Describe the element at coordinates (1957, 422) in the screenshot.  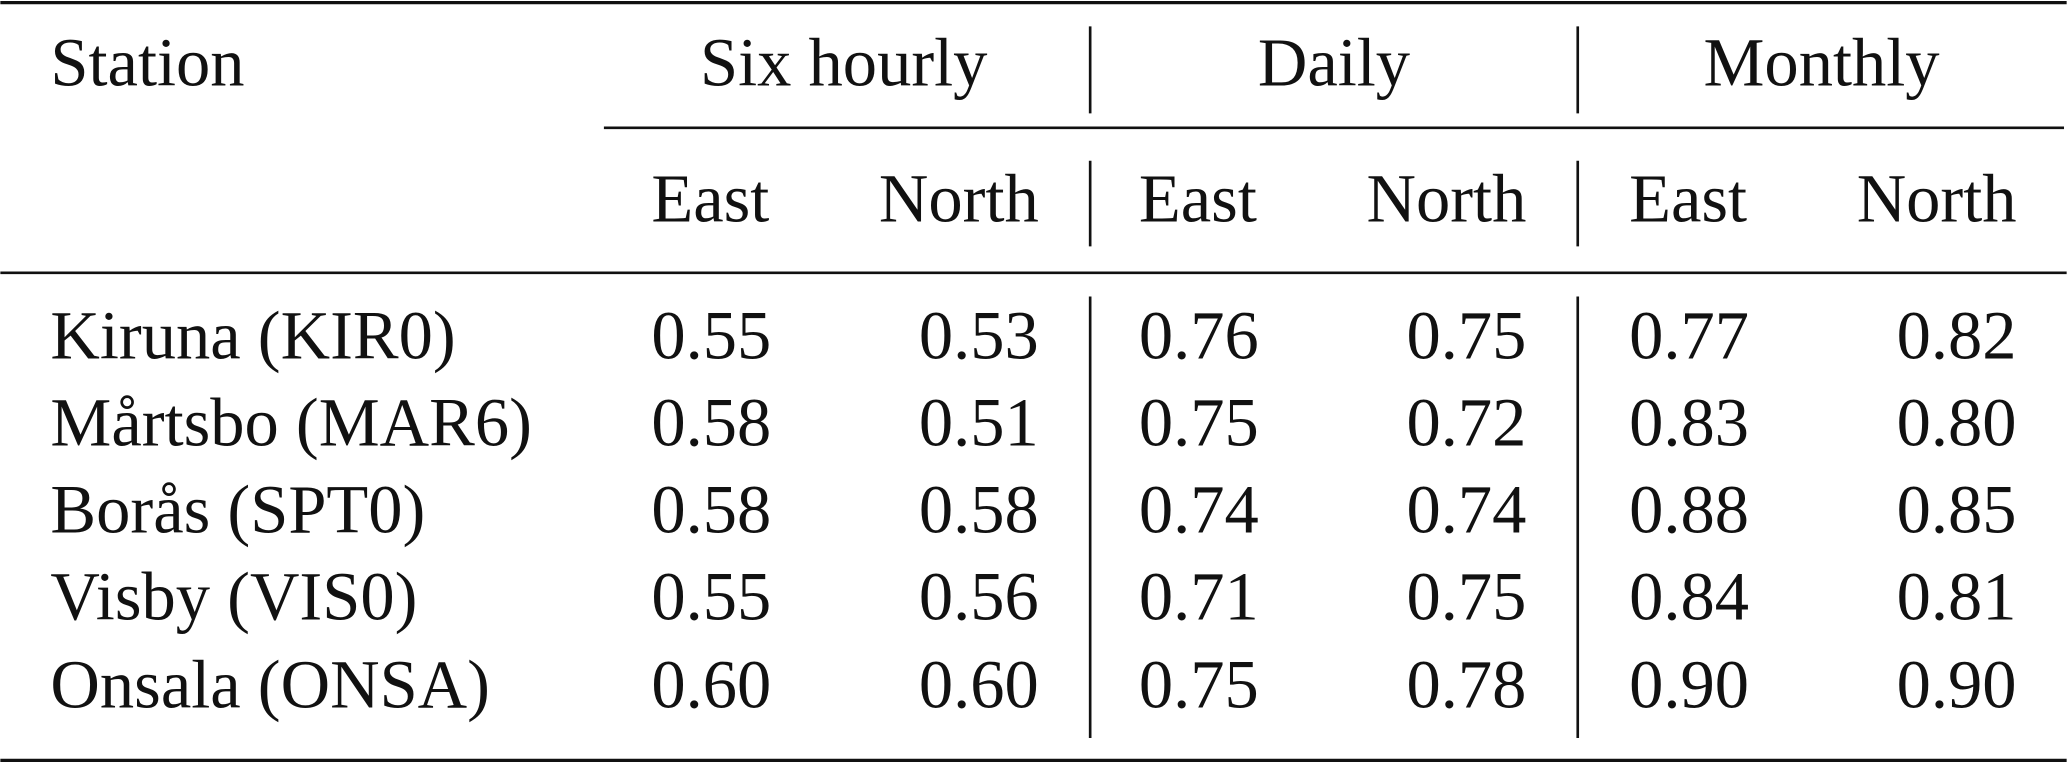
I see `cell-value: 0.80` at that location.